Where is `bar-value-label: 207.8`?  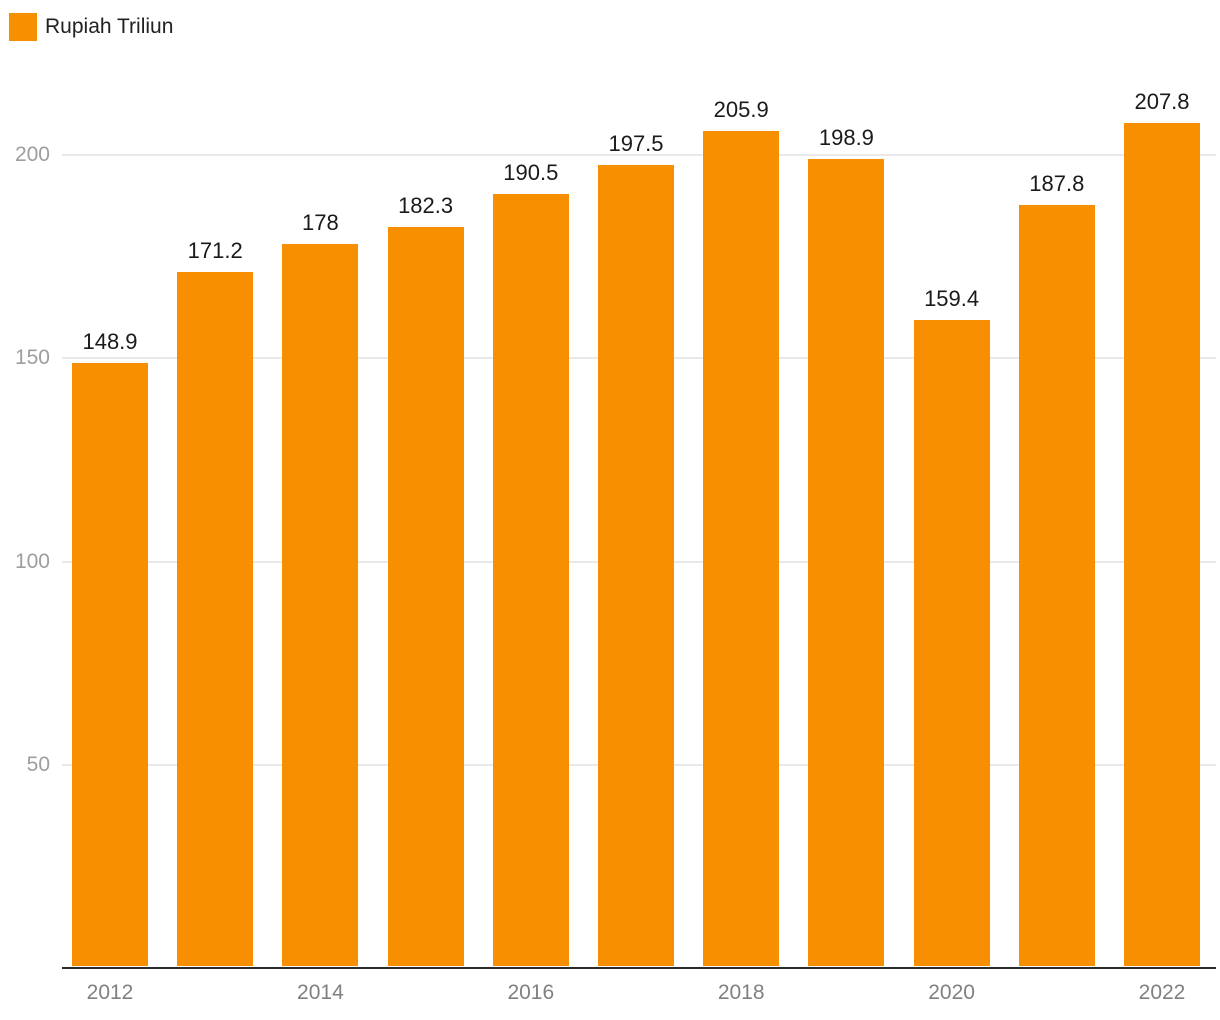 bar-value-label: 207.8 is located at coordinates (1162, 102).